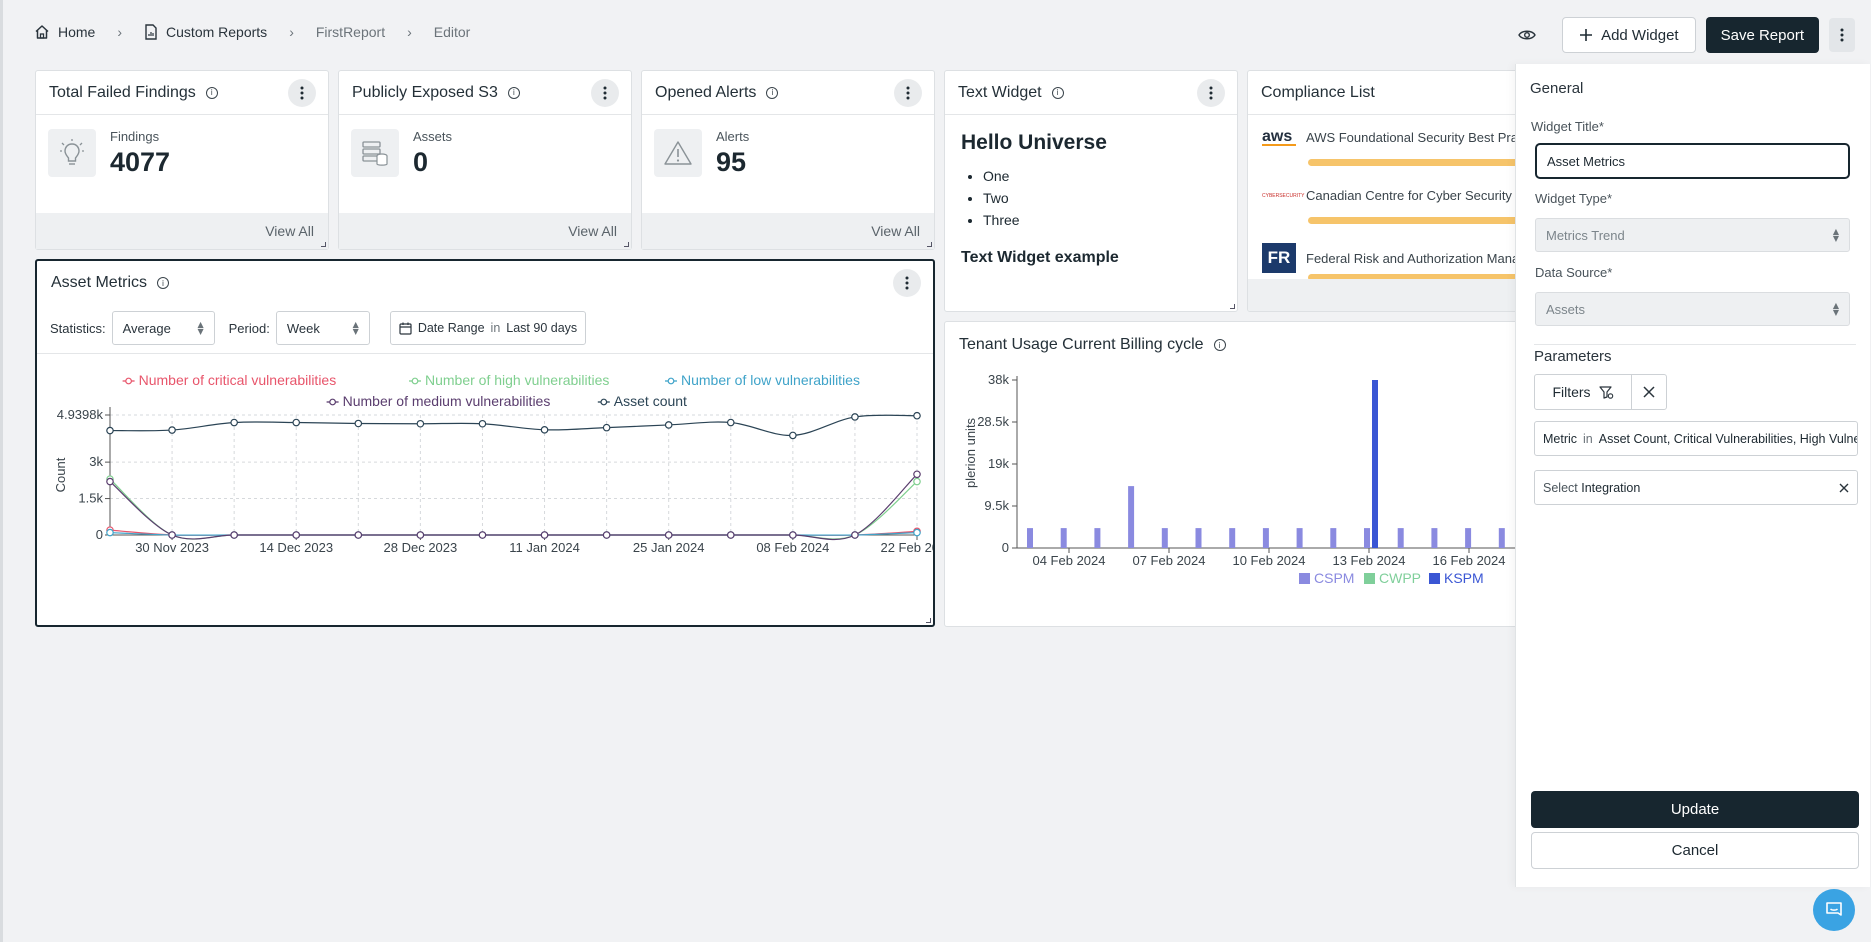 This screenshot has width=1871, height=942. I want to click on y-tick-label: 38k, so click(998, 379).